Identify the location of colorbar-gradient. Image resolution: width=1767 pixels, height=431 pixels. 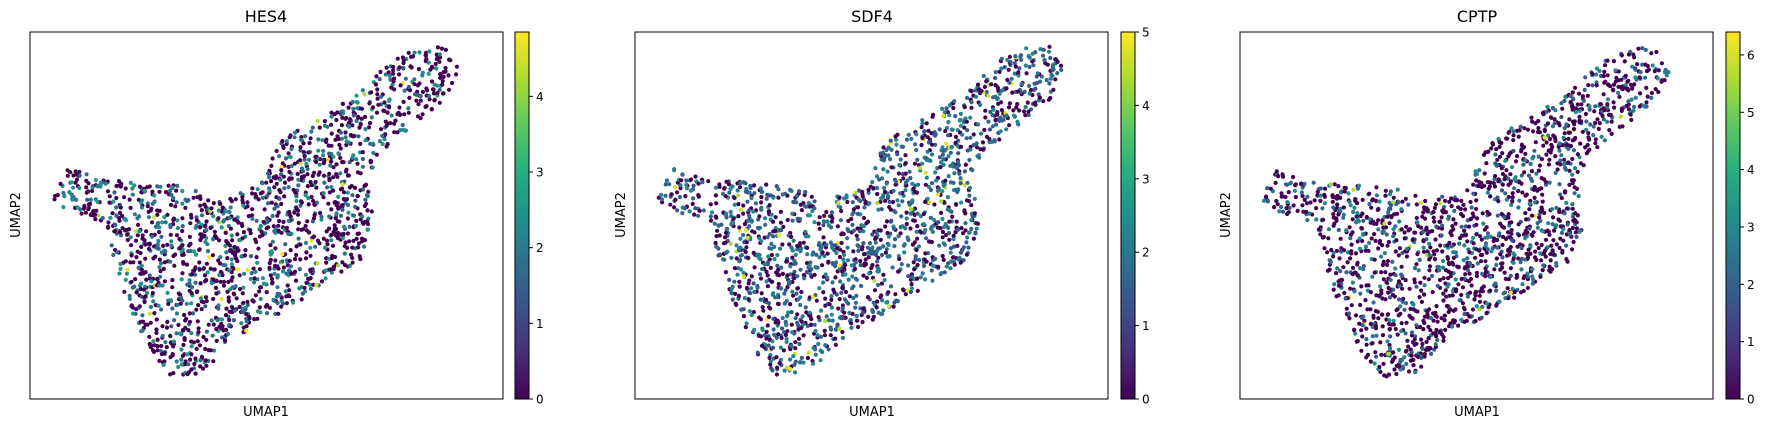
(522, 215).